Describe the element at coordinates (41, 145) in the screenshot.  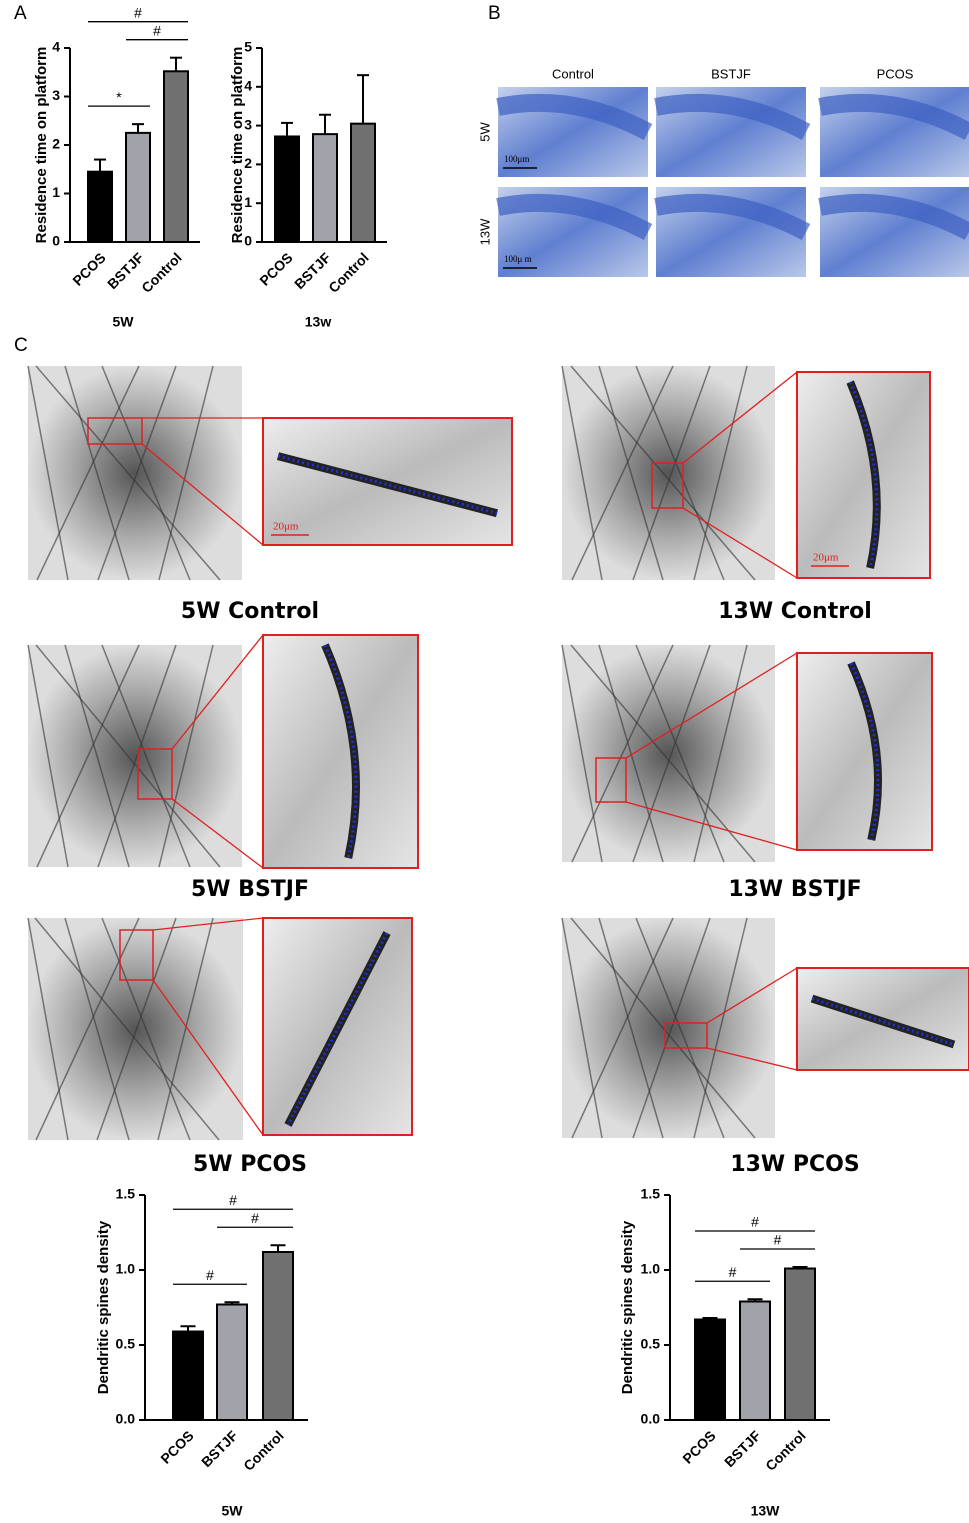
I see `y-axis-title: Residence time on platform` at that location.